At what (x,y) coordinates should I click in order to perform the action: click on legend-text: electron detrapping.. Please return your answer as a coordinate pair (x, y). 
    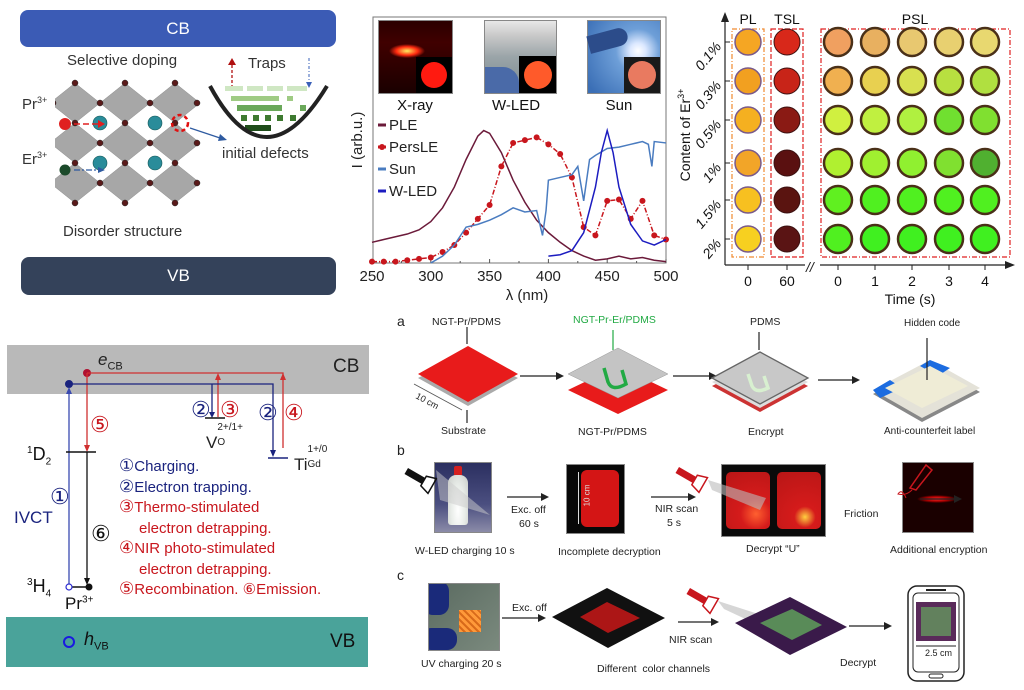
    Looking at the image, I should click on (205, 569).